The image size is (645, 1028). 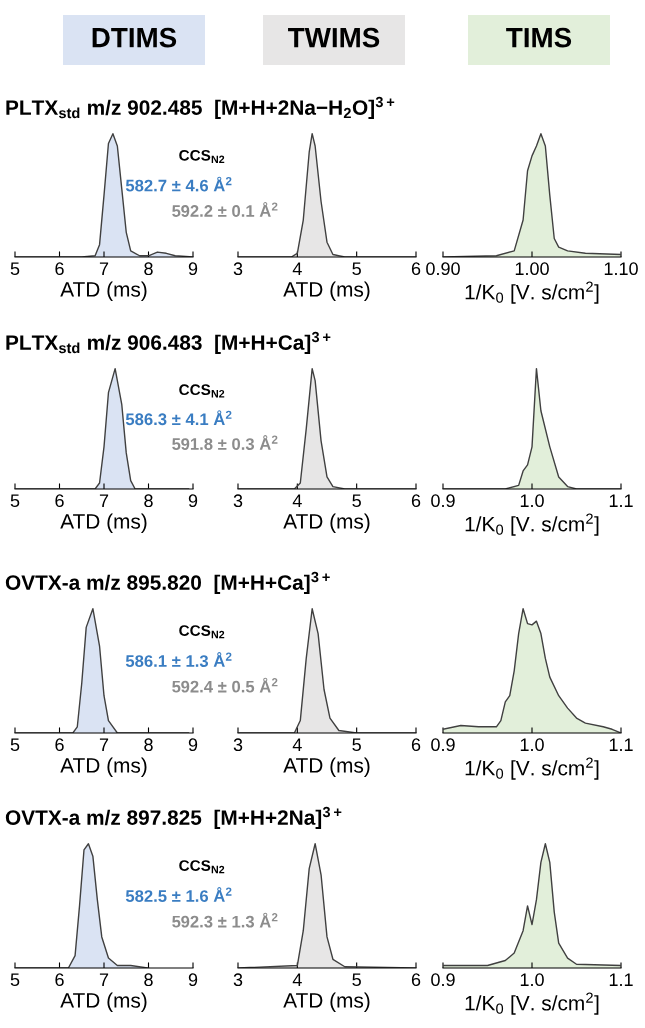 What do you see at coordinates (167, 583) in the screenshot?
I see `chart-title: OVTX-a m/z 895.820 [M+H+Ca]$^{3+}$` at bounding box center [167, 583].